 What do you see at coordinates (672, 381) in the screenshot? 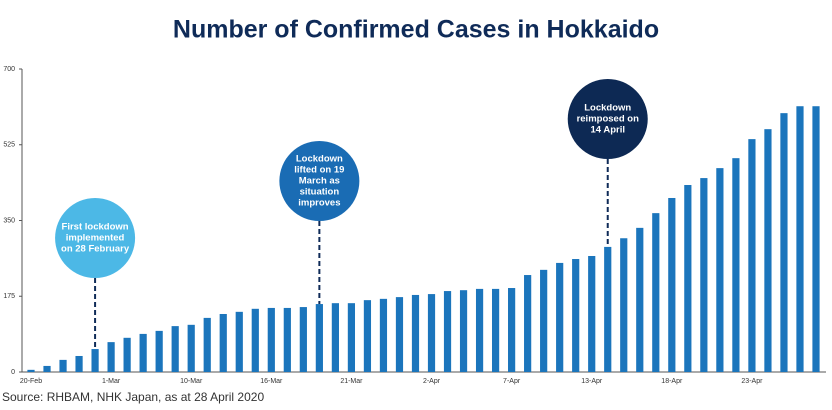
I see `x-tick-label: 18-Apr` at bounding box center [672, 381].